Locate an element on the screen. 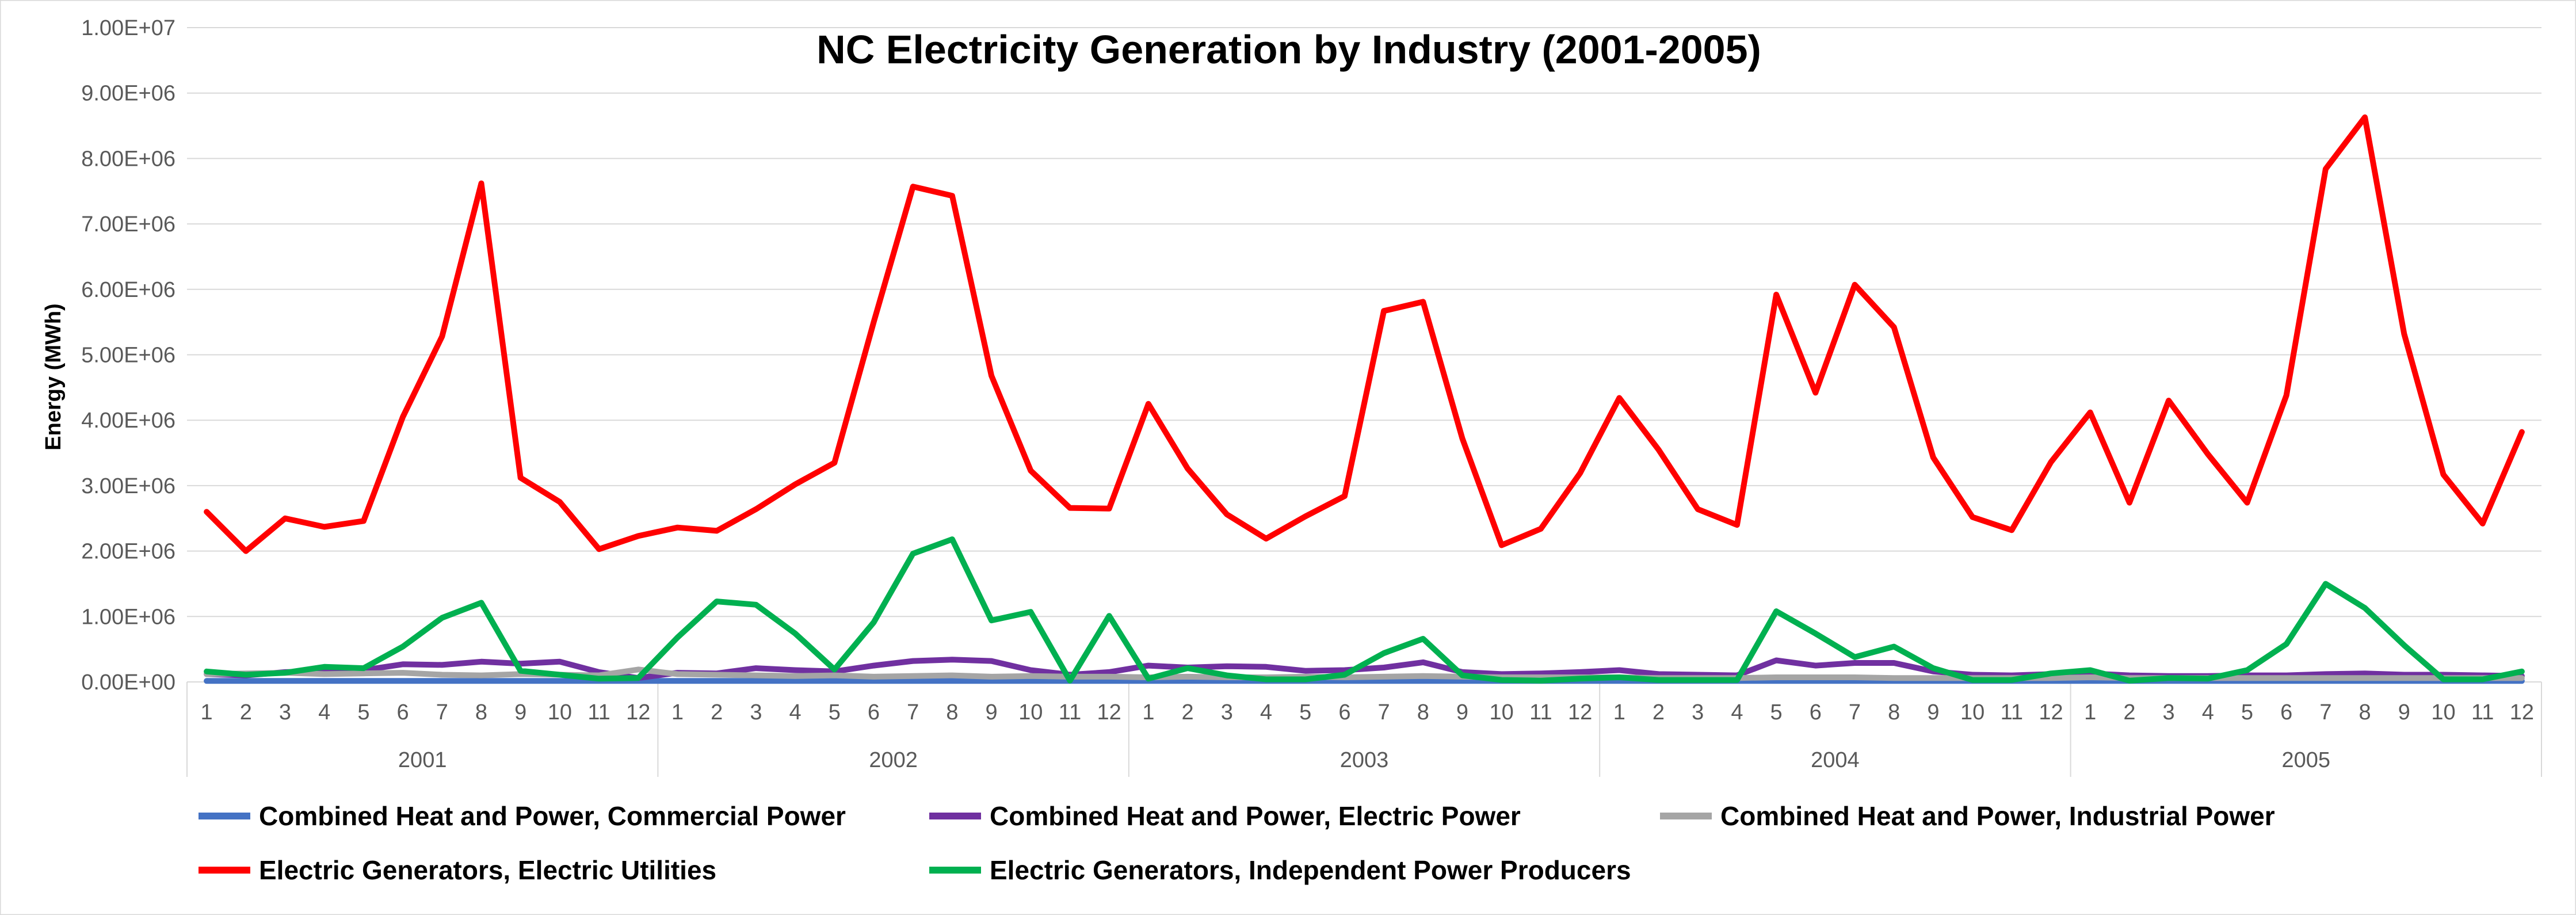  legend-label: Combined Heat and Power, Electric Power is located at coordinates (1255, 816).